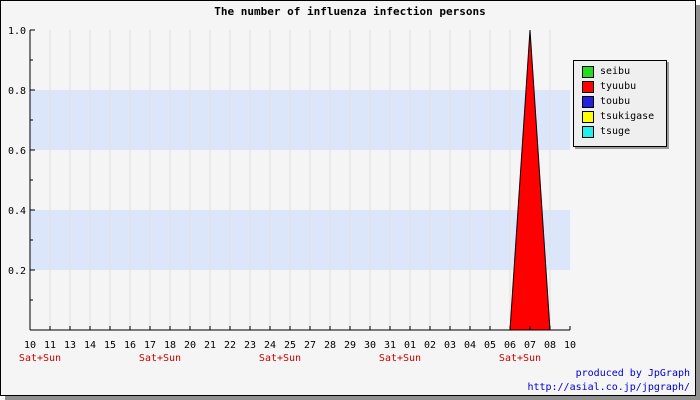  I want to click on x-tick-label: 02, so click(430, 345).